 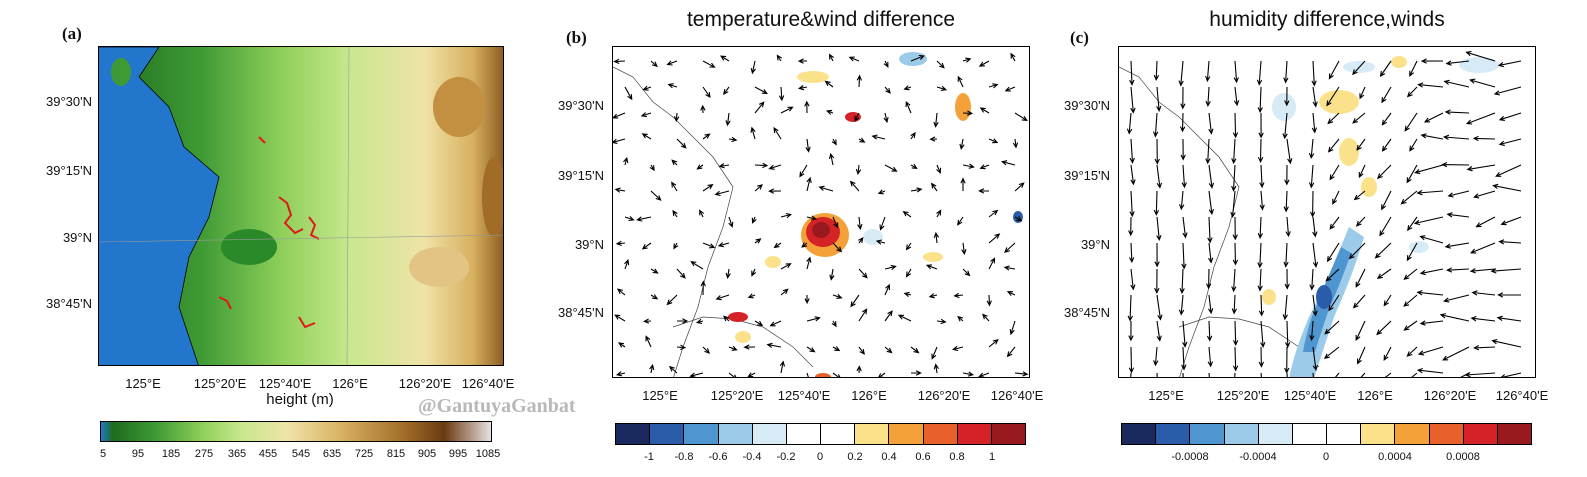 I want to click on panel-c-lon-6: 126°40'E, so click(x=1522, y=395).